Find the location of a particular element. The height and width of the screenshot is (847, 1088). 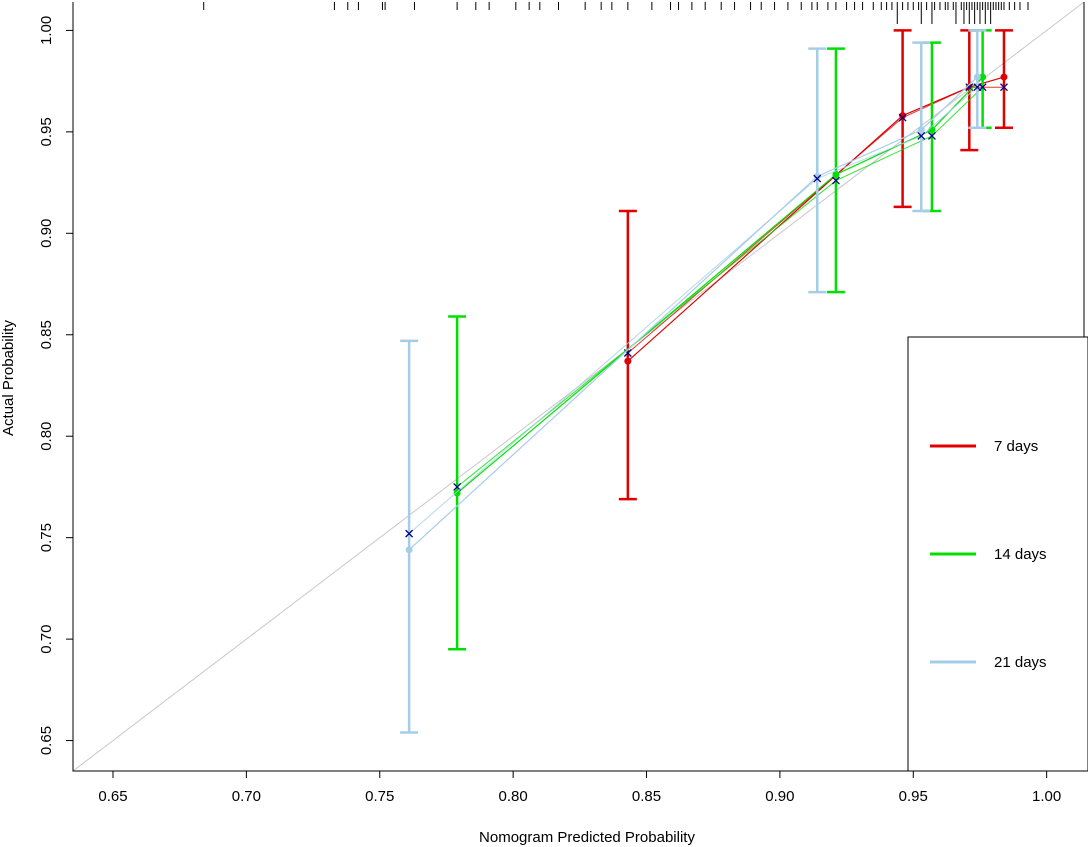

y-tick-label: 0.90 is located at coordinates (46, 233).